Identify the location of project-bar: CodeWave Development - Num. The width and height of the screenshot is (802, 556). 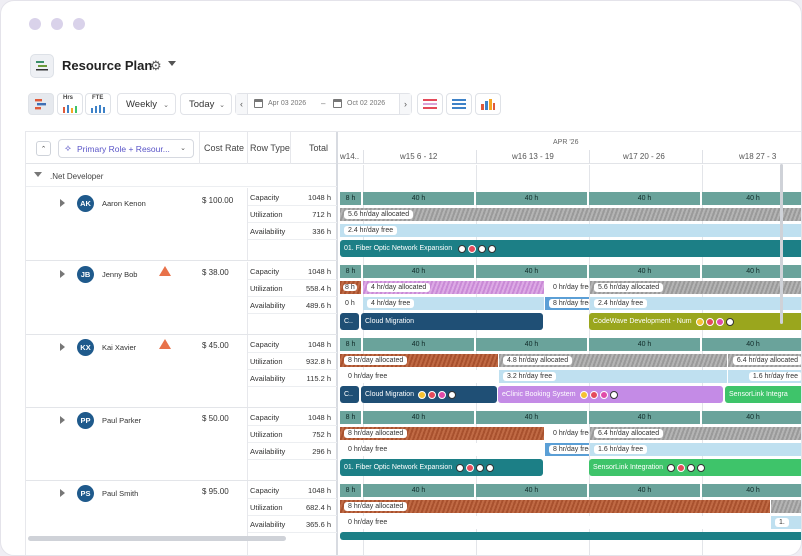
(695, 321).